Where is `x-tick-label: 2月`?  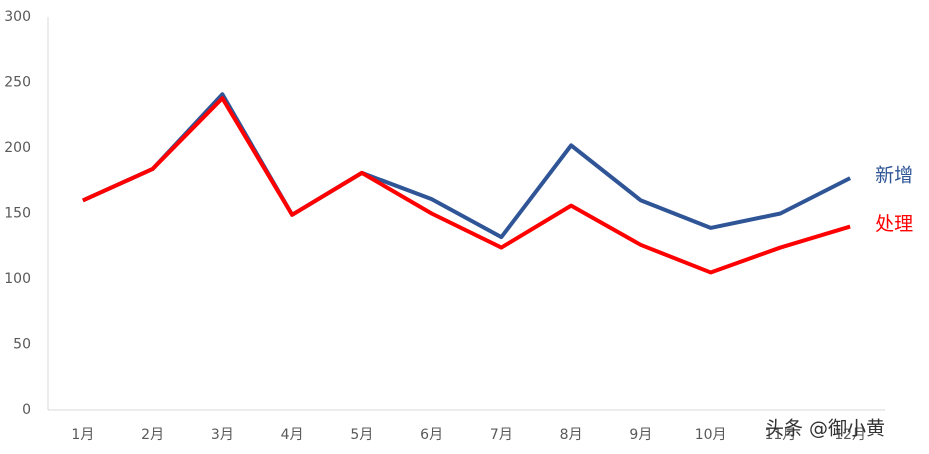 x-tick-label: 2月 is located at coordinates (152, 435).